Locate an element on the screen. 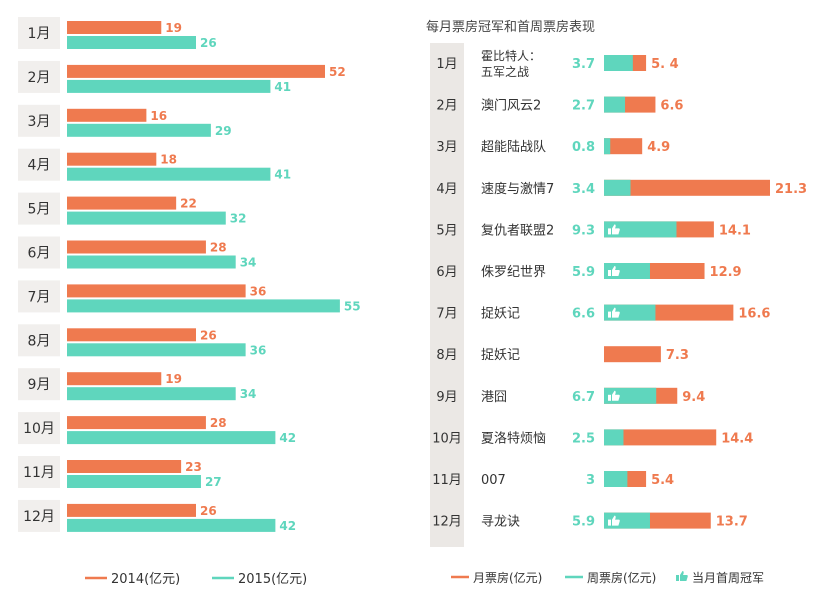 The height and width of the screenshot is (596, 817). weekly-value-label: 2.5 is located at coordinates (583, 438).